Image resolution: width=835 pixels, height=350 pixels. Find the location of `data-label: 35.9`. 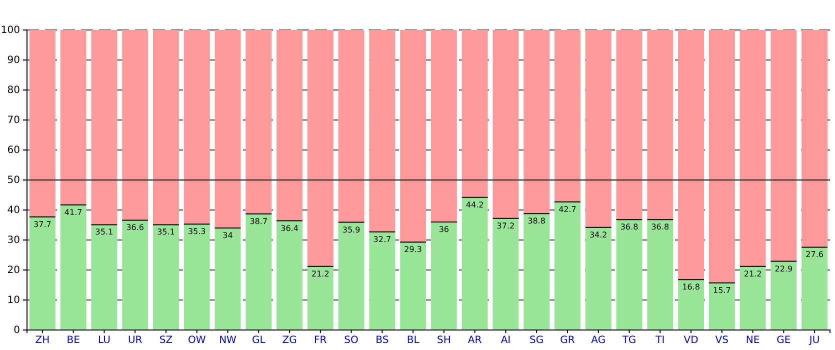

data-label: 35.9 is located at coordinates (351, 229).